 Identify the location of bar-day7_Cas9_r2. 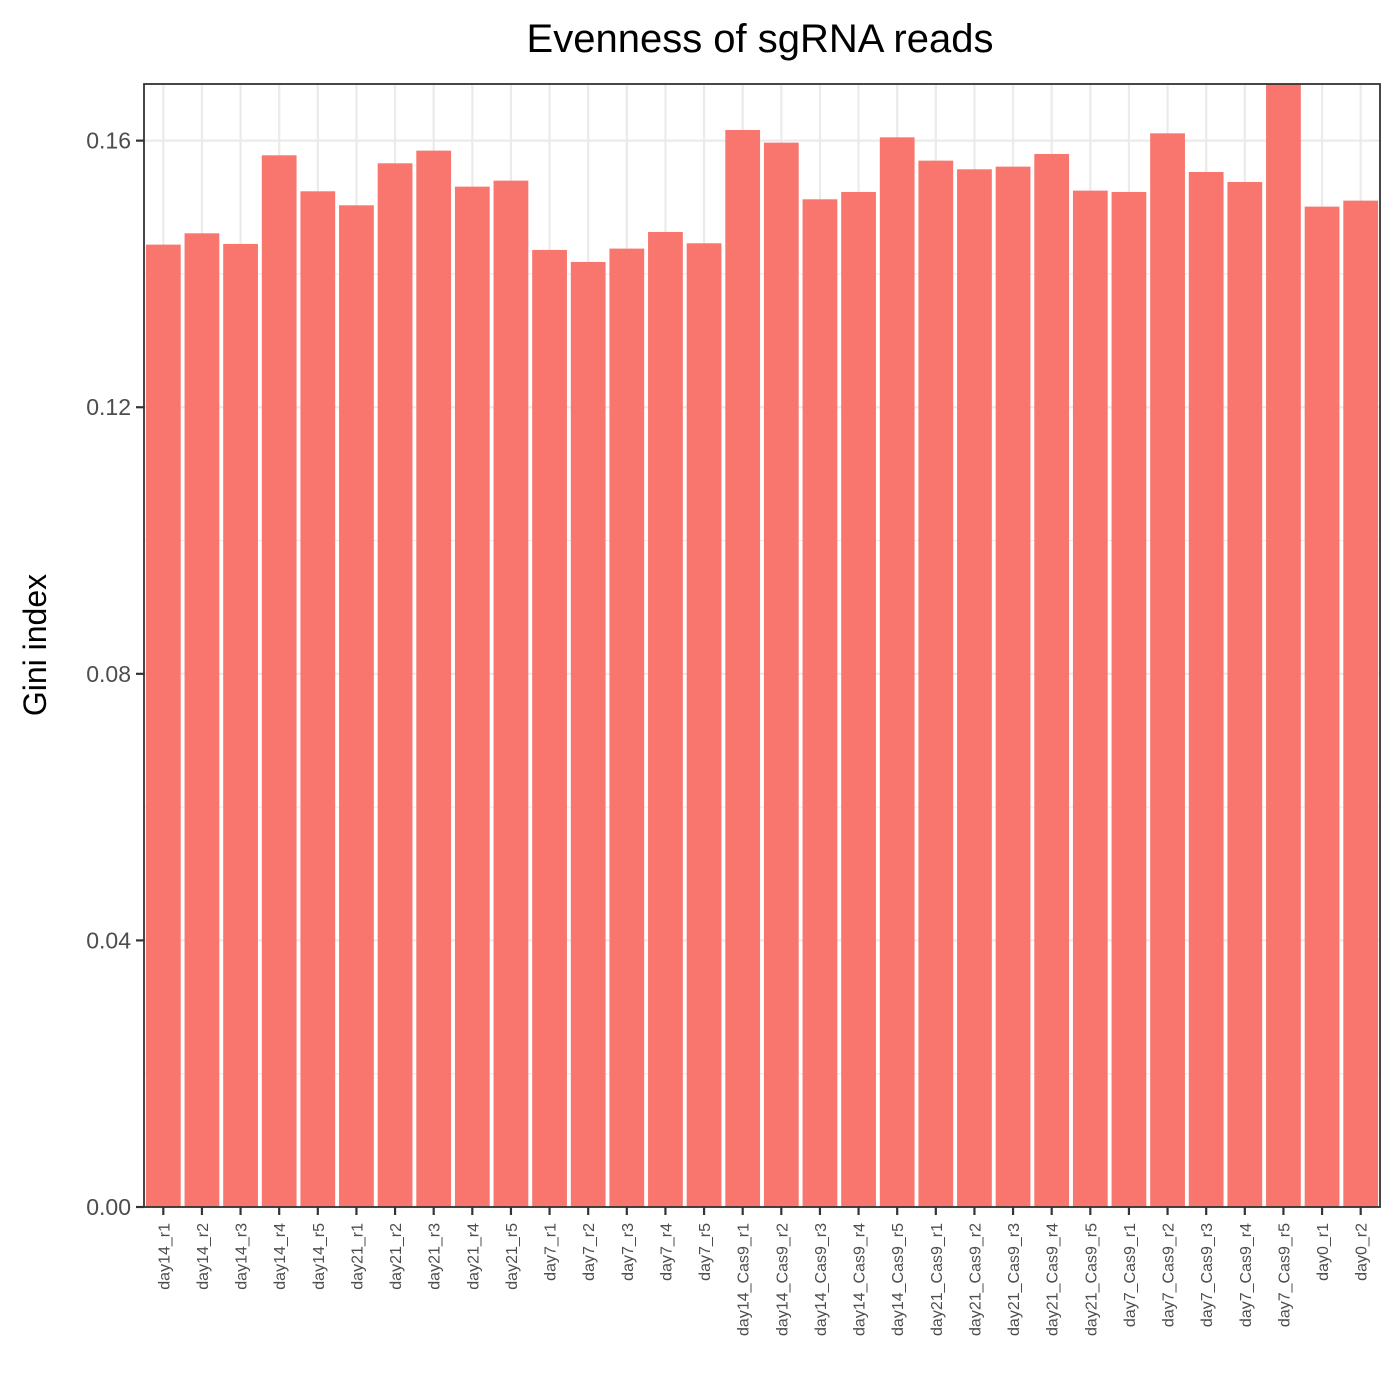
(1167, 670).